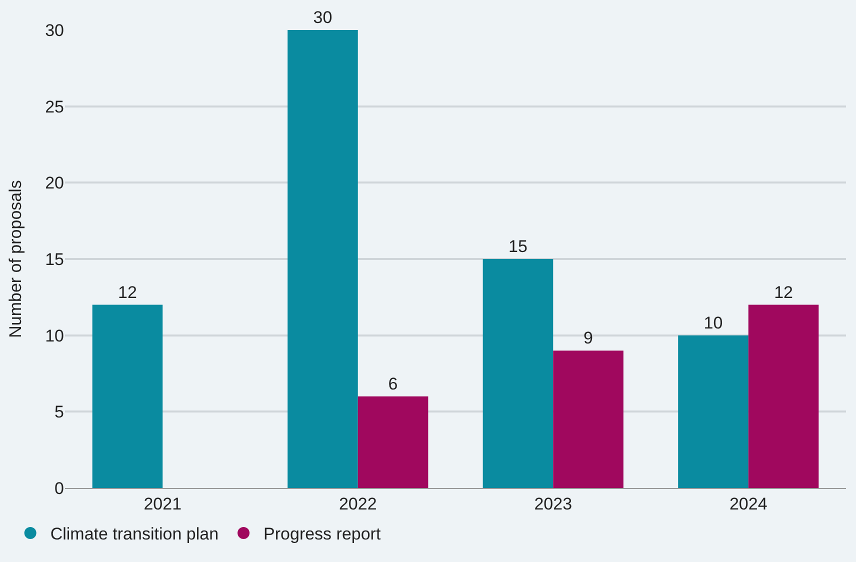 The width and height of the screenshot is (856, 562). What do you see at coordinates (589, 338) in the screenshot?
I see `data-label: 9` at bounding box center [589, 338].